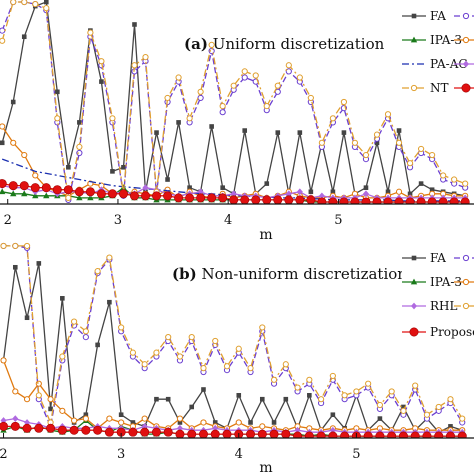 The image size is (474, 474). What do you see at coordinates (452, 332) in the screenshot?
I see `legend-label: Proposed` at bounding box center [452, 332].